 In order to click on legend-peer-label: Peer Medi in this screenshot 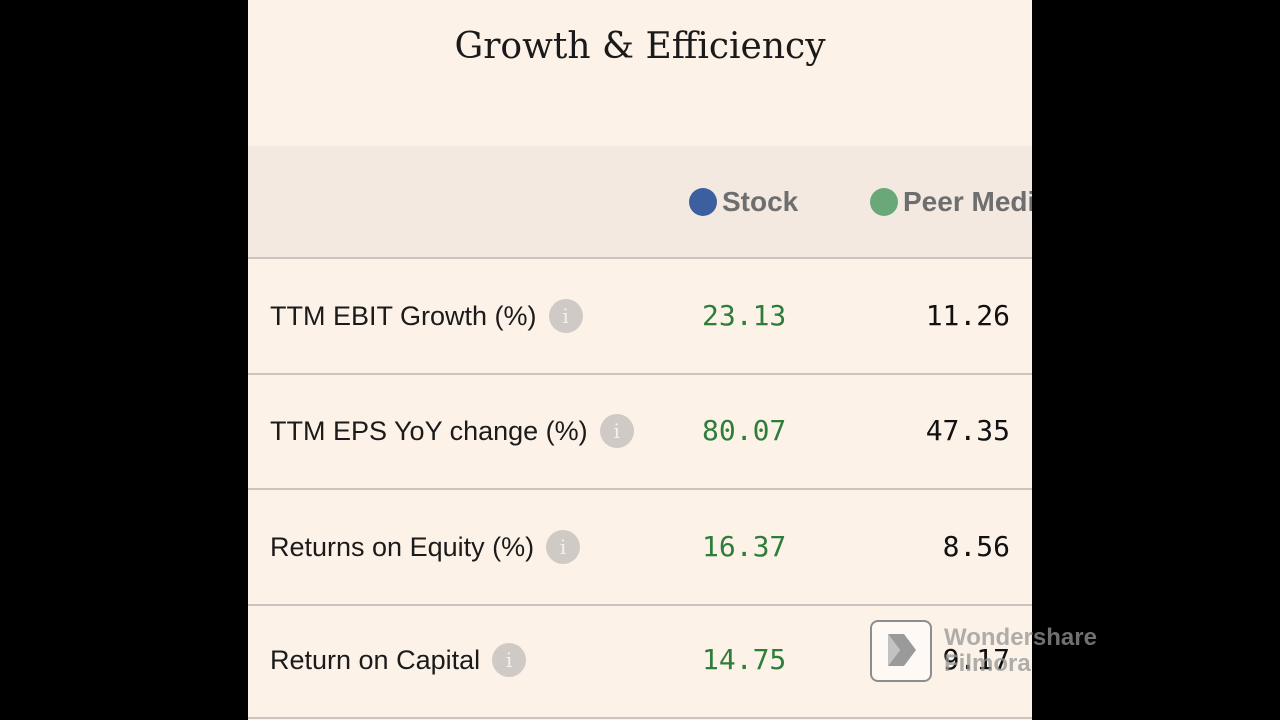, I will do `click(967, 201)`.